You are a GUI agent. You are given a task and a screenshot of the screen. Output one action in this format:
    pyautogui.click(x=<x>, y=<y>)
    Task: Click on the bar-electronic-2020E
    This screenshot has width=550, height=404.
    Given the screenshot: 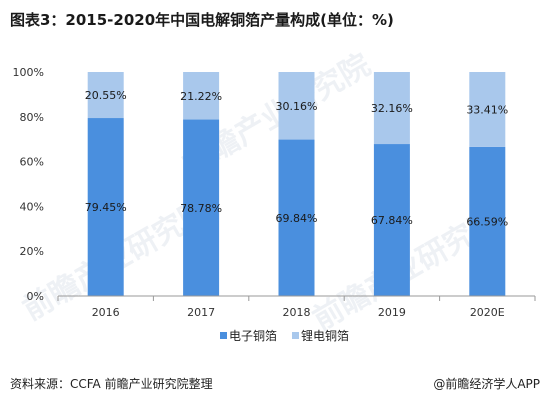 What is the action you would take?
    pyautogui.click(x=487, y=221)
    